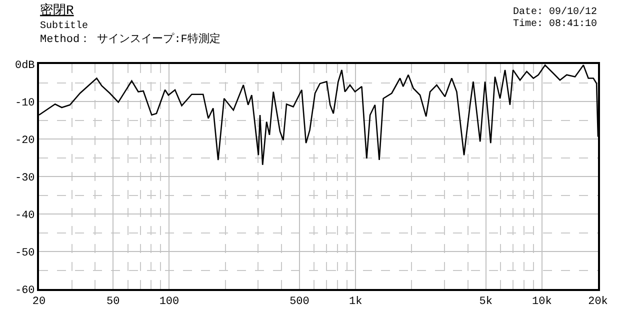 This screenshot has width=640, height=320. Describe the element at coordinates (57, 10) in the screenshot. I see `chart-title: 密閉R` at that location.